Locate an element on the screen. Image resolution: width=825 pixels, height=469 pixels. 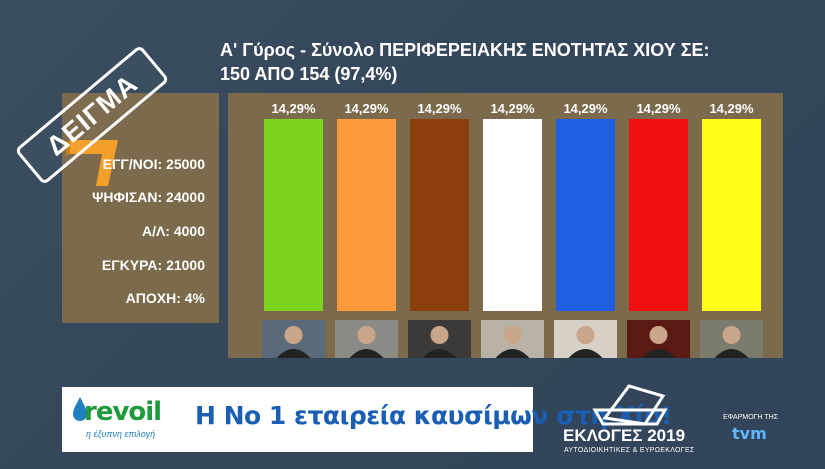
stat-blank-invalid: Α/Λ: 4000 is located at coordinates (173, 231).